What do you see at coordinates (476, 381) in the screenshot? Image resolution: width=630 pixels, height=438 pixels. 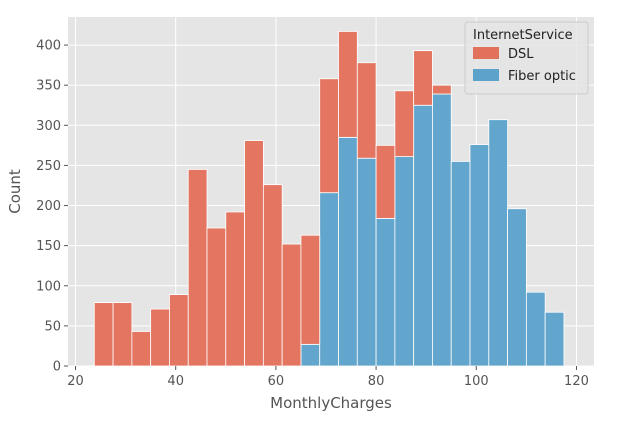 I see `x-tick-label: 100` at bounding box center [476, 381].